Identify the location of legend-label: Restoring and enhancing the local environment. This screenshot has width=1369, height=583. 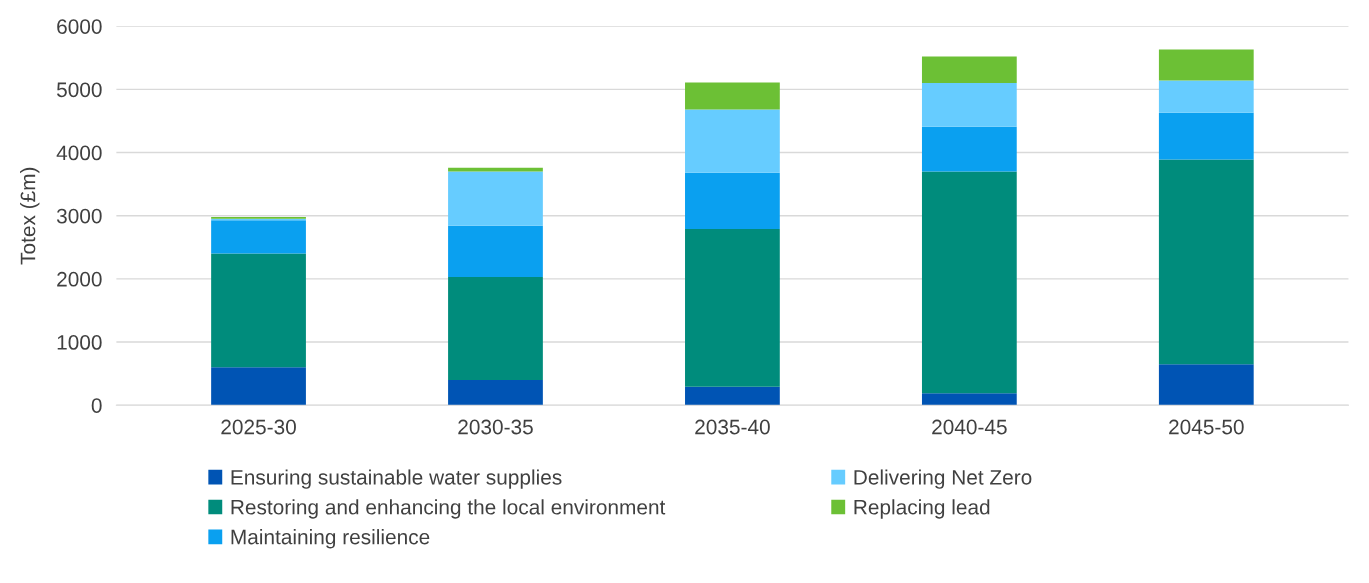
(448, 509).